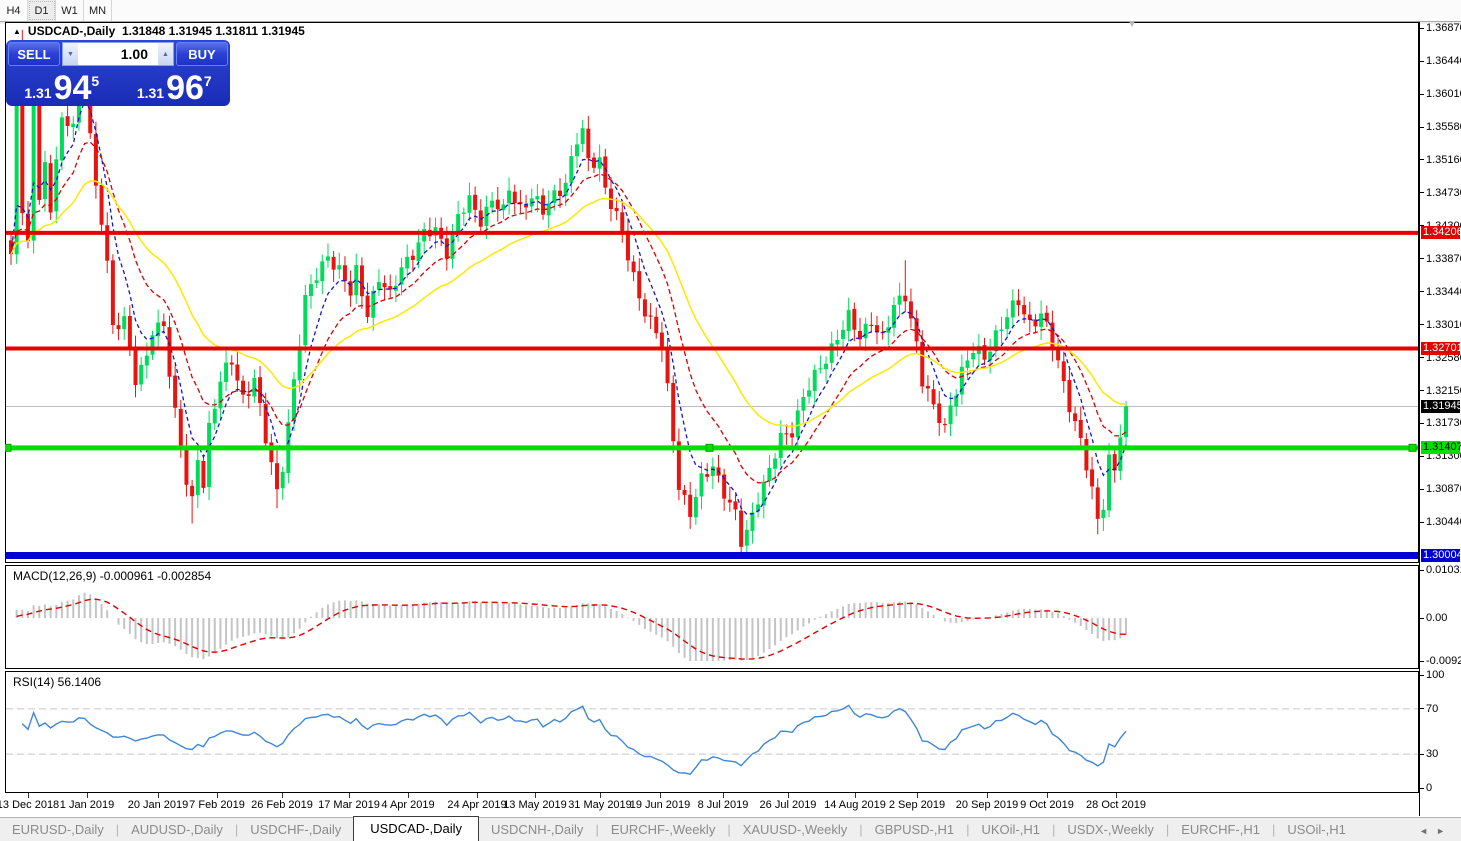  I want to click on volume-increase-button: ▲, so click(165, 54).